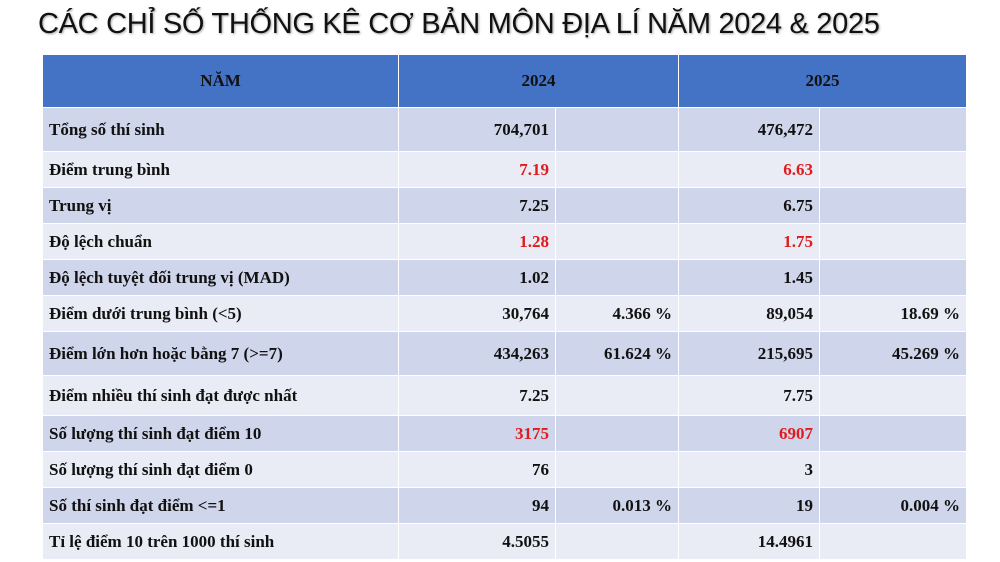 The height and width of the screenshot is (562, 1000). Describe the element at coordinates (749, 469) in the screenshot. I see `value-2025: 3` at that location.